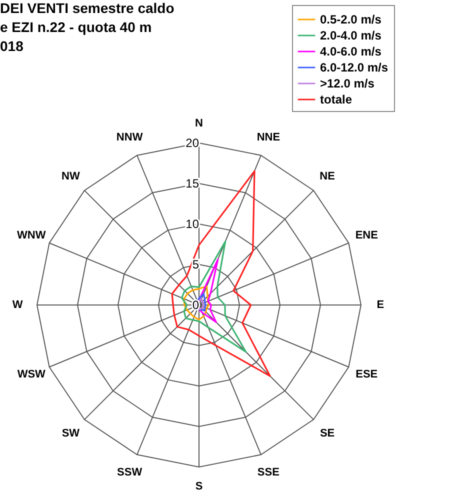 The height and width of the screenshot is (494, 452). What do you see at coordinates (268, 137) in the screenshot?
I see `spoke-label: NNE` at bounding box center [268, 137].